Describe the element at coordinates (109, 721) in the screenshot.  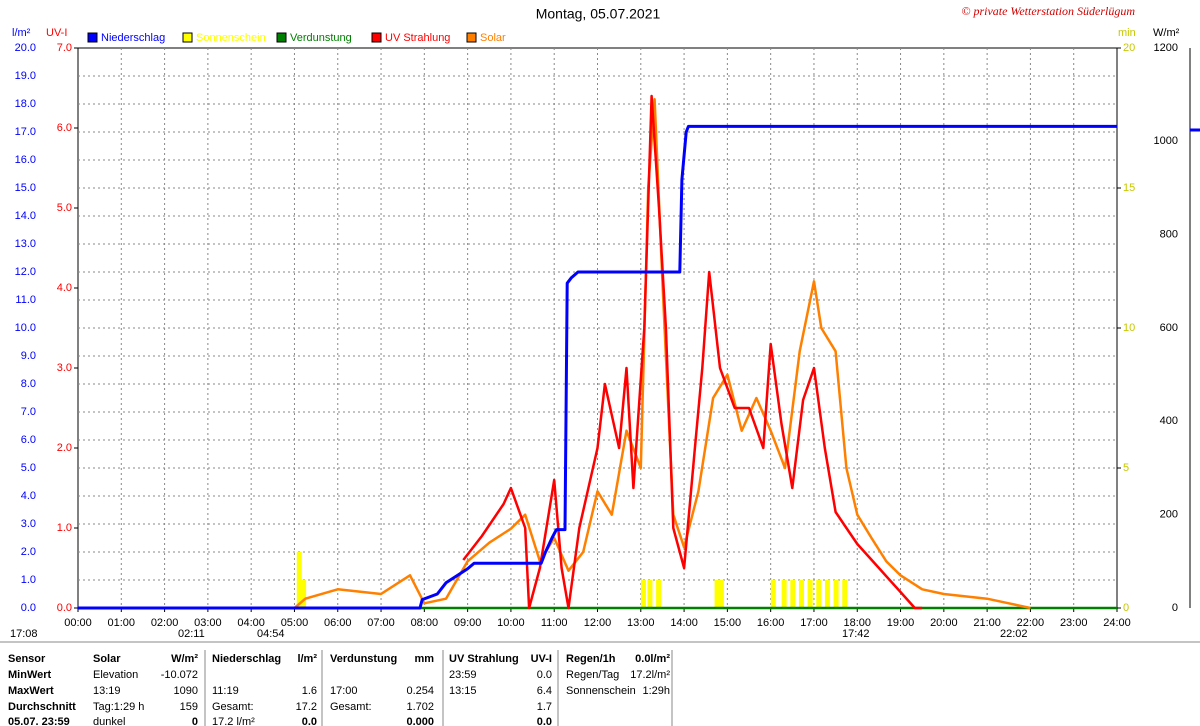
I see `table-cell: dunkel` at that location.